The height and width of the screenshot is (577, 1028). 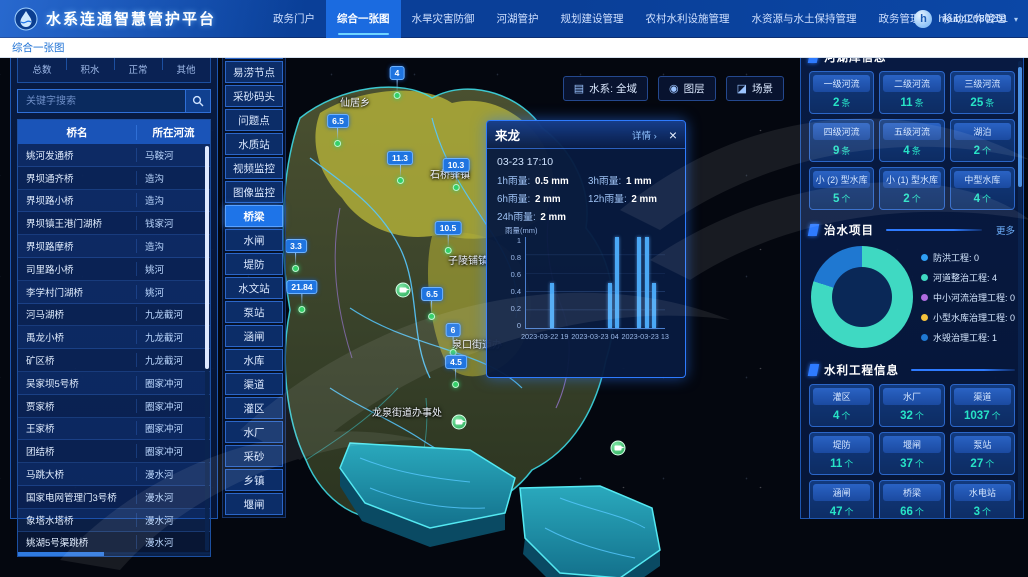 What do you see at coordinates (254, 432) in the screenshot?
I see `layer-item-17: 水厂` at bounding box center [254, 432].